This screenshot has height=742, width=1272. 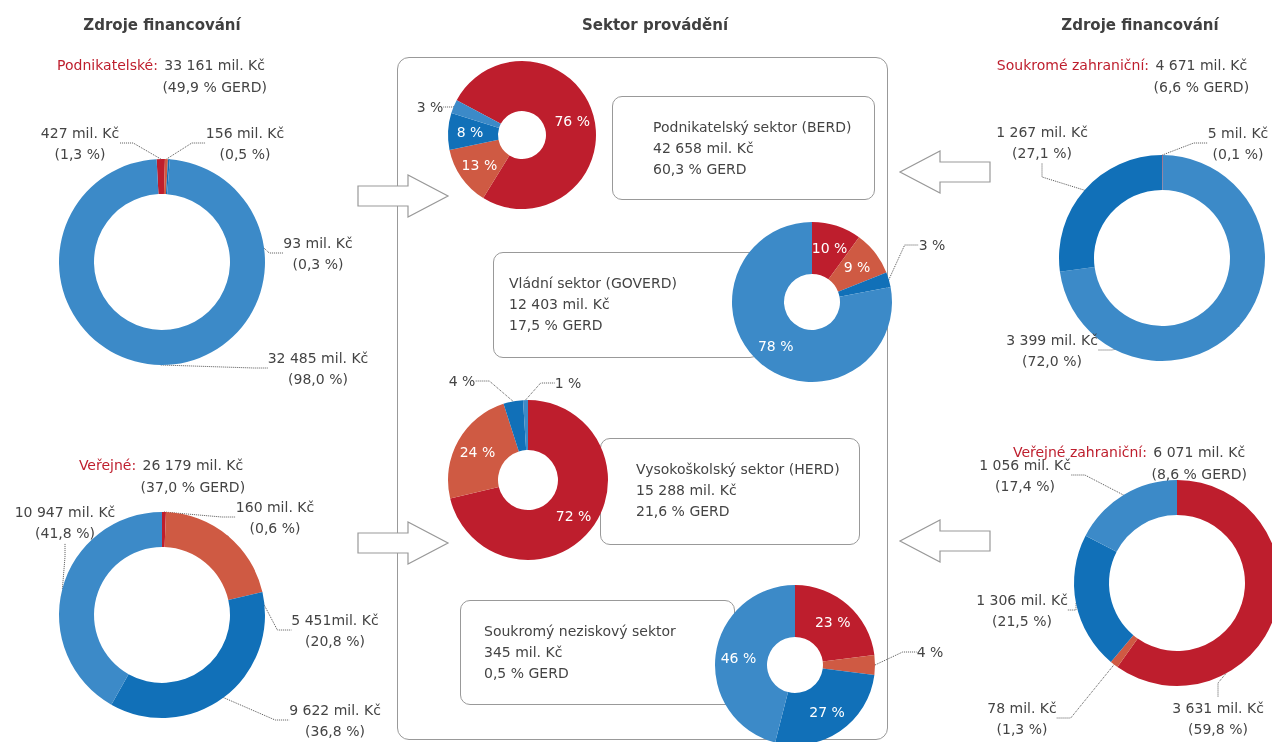 I want to click on data-label: 23 %, so click(x=832, y=622).